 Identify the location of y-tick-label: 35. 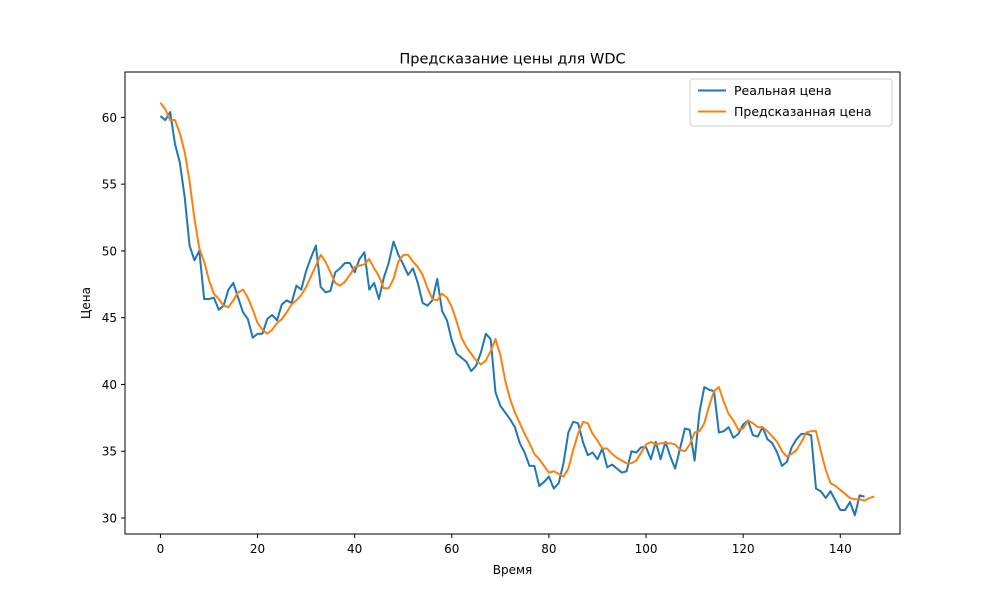
(109, 452).